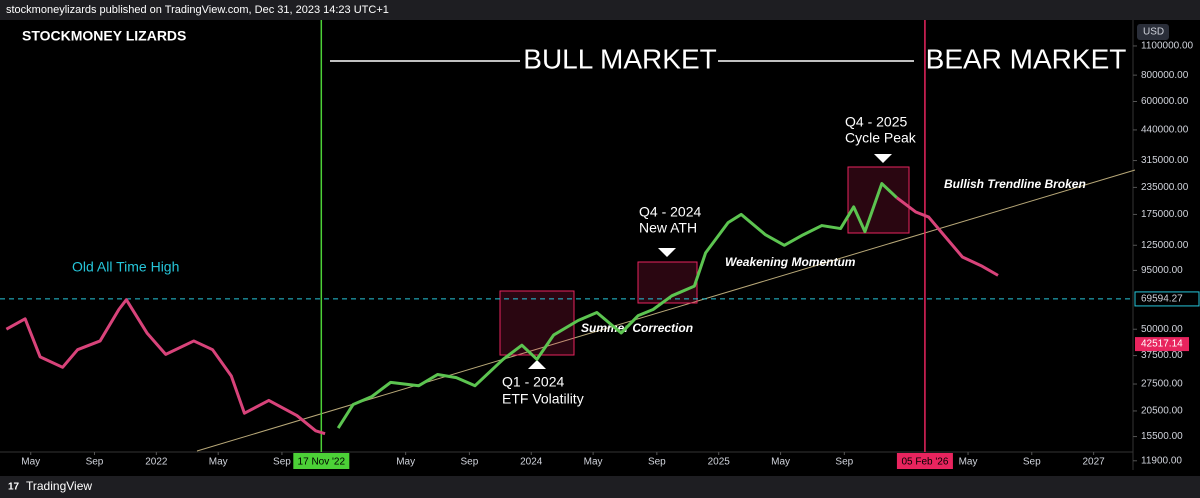 The height and width of the screenshot is (498, 1200). Describe the element at coordinates (1167, 46) in the screenshot. I see `y-tick-label: 1100000.00` at that location.